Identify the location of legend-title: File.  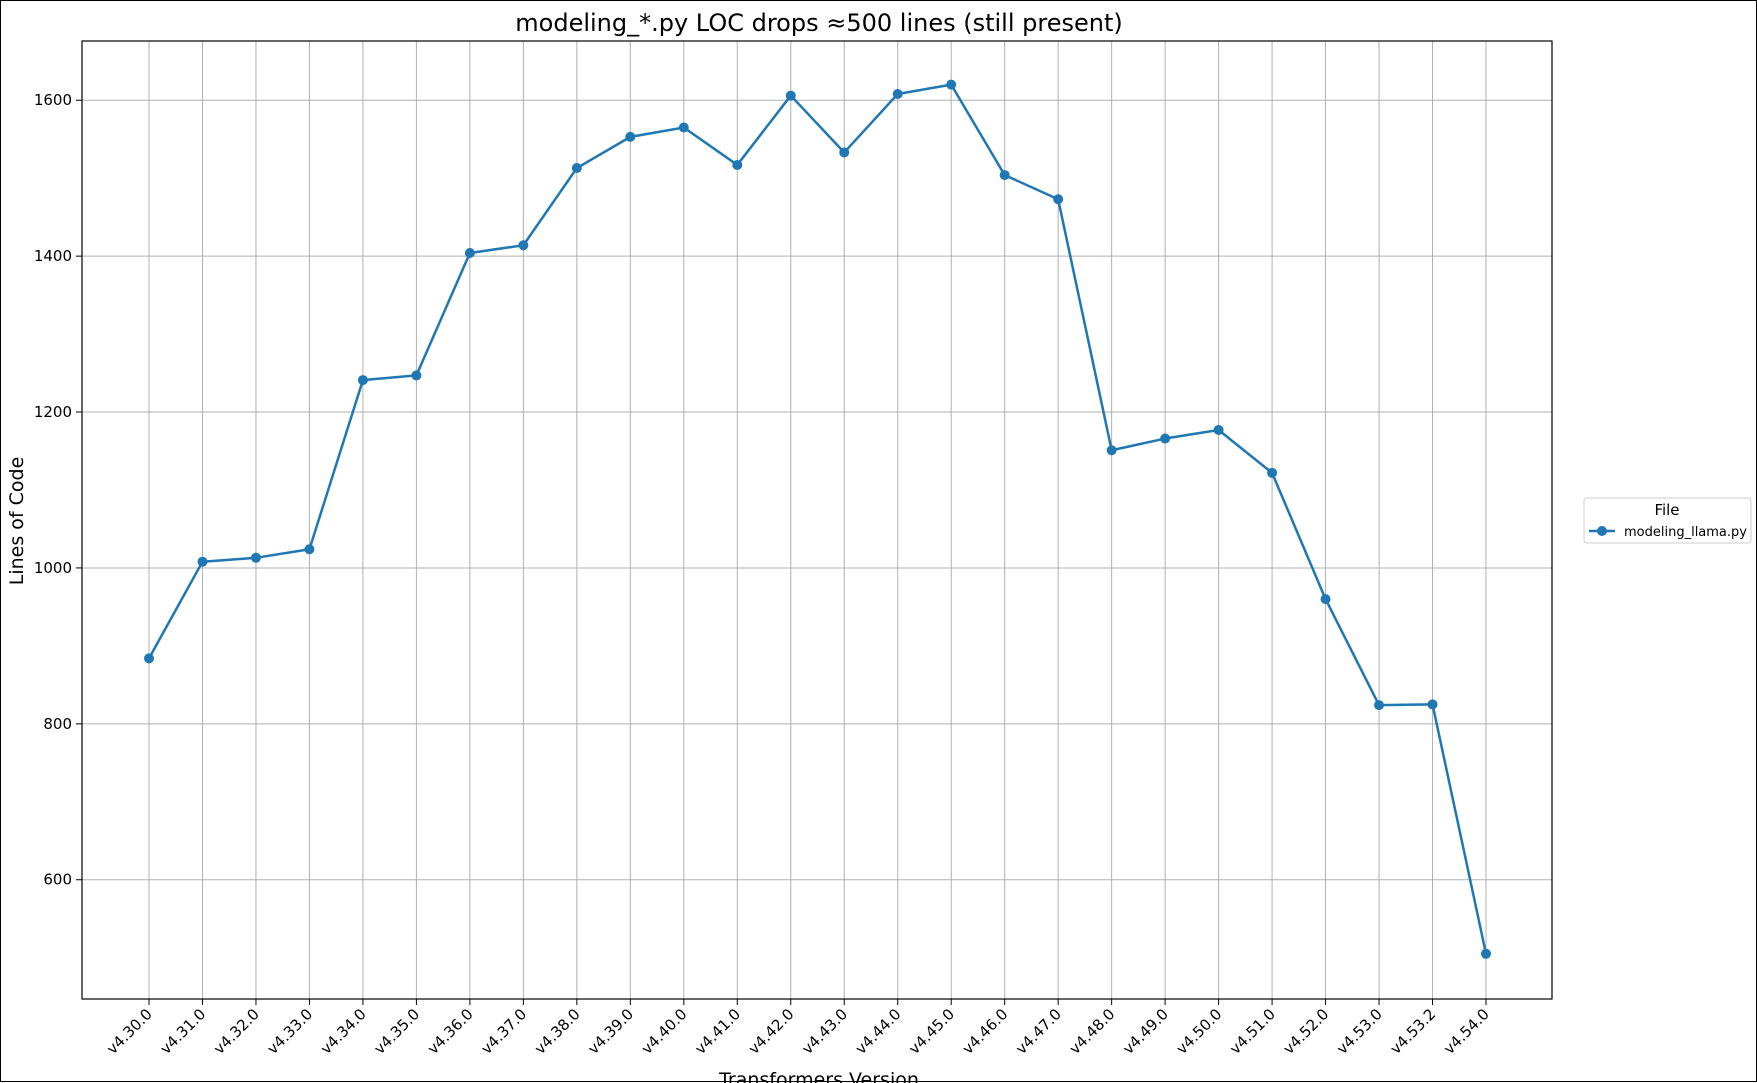
(1666, 510).